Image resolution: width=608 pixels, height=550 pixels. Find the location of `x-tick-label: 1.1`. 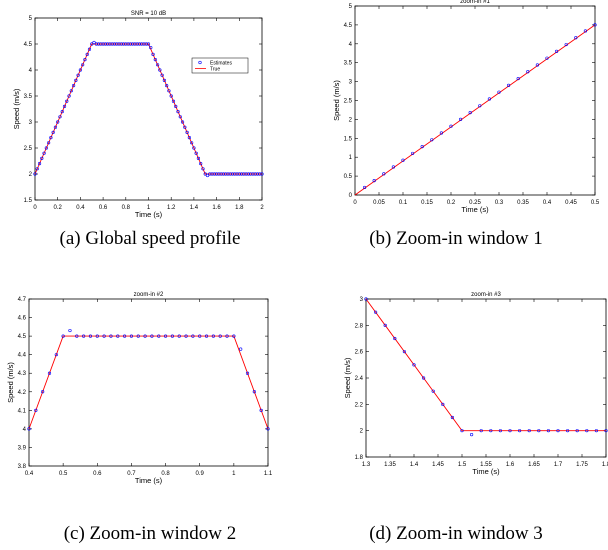

x-tick-label: 1.1 is located at coordinates (268, 474).